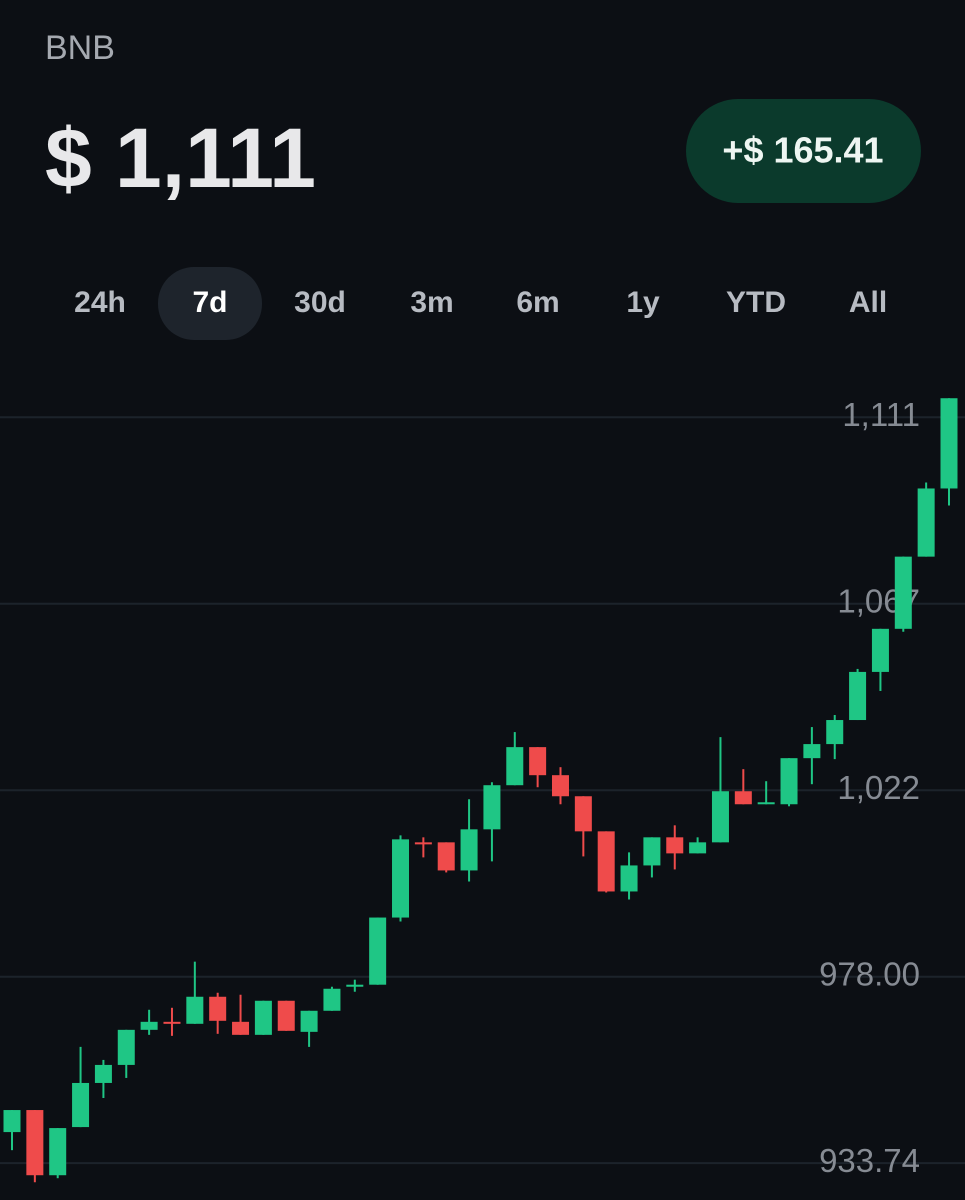  Describe the element at coordinates (868, 302) in the screenshot. I see `range-tab: All` at that location.